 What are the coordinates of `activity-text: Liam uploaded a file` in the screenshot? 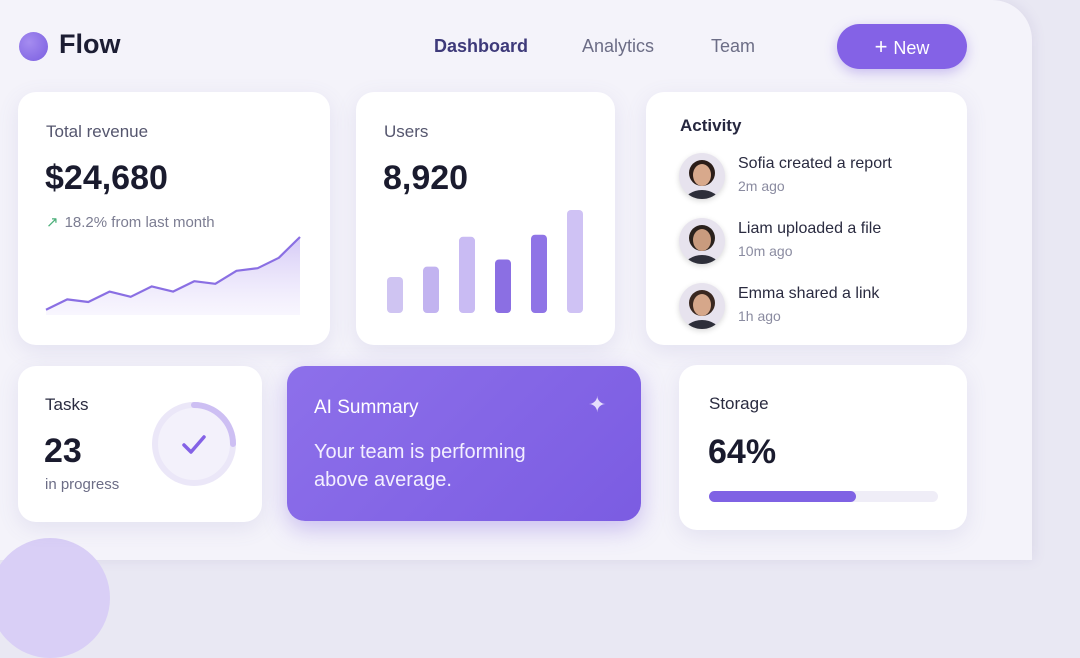 It's located at (810, 228).